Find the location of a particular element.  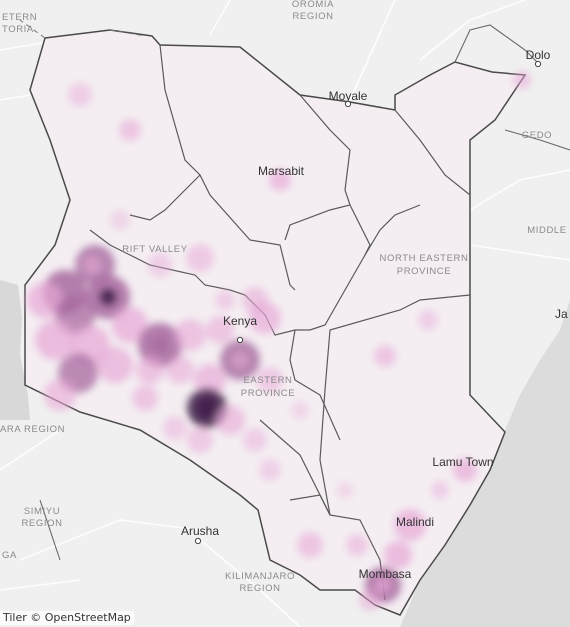

region-label-ga: GA is located at coordinates (9, 555).